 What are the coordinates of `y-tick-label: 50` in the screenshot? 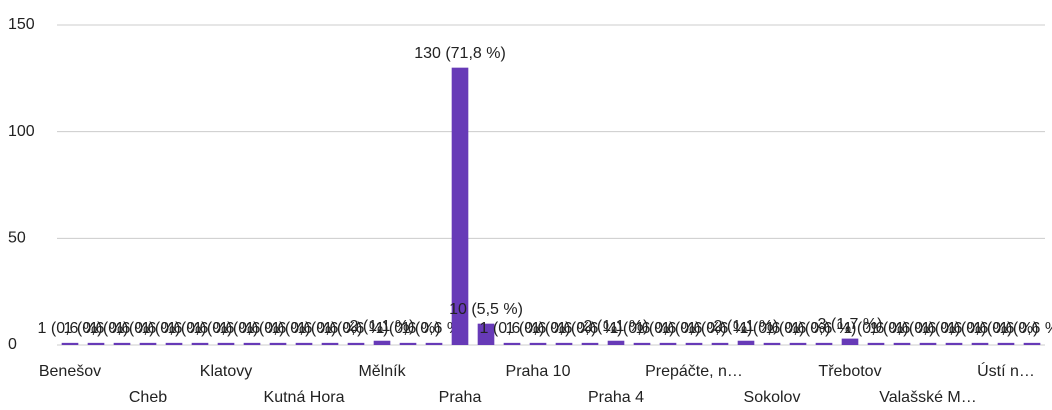 It's located at (17, 238).